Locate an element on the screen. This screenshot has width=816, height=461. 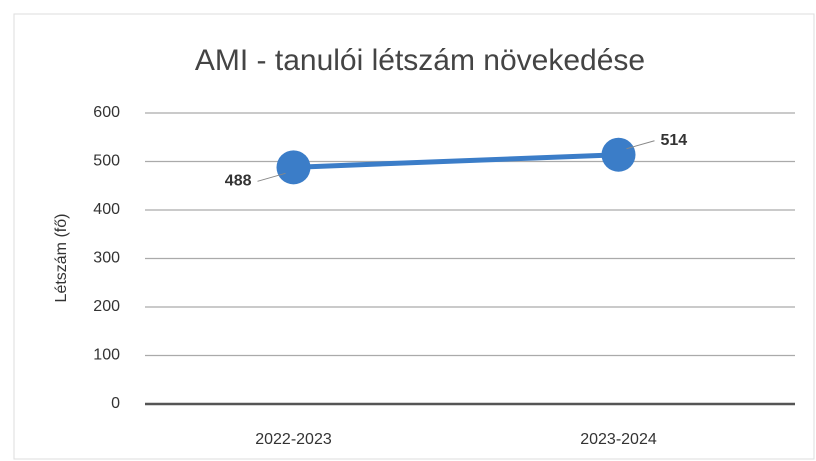
data-line is located at coordinates (456, 161).